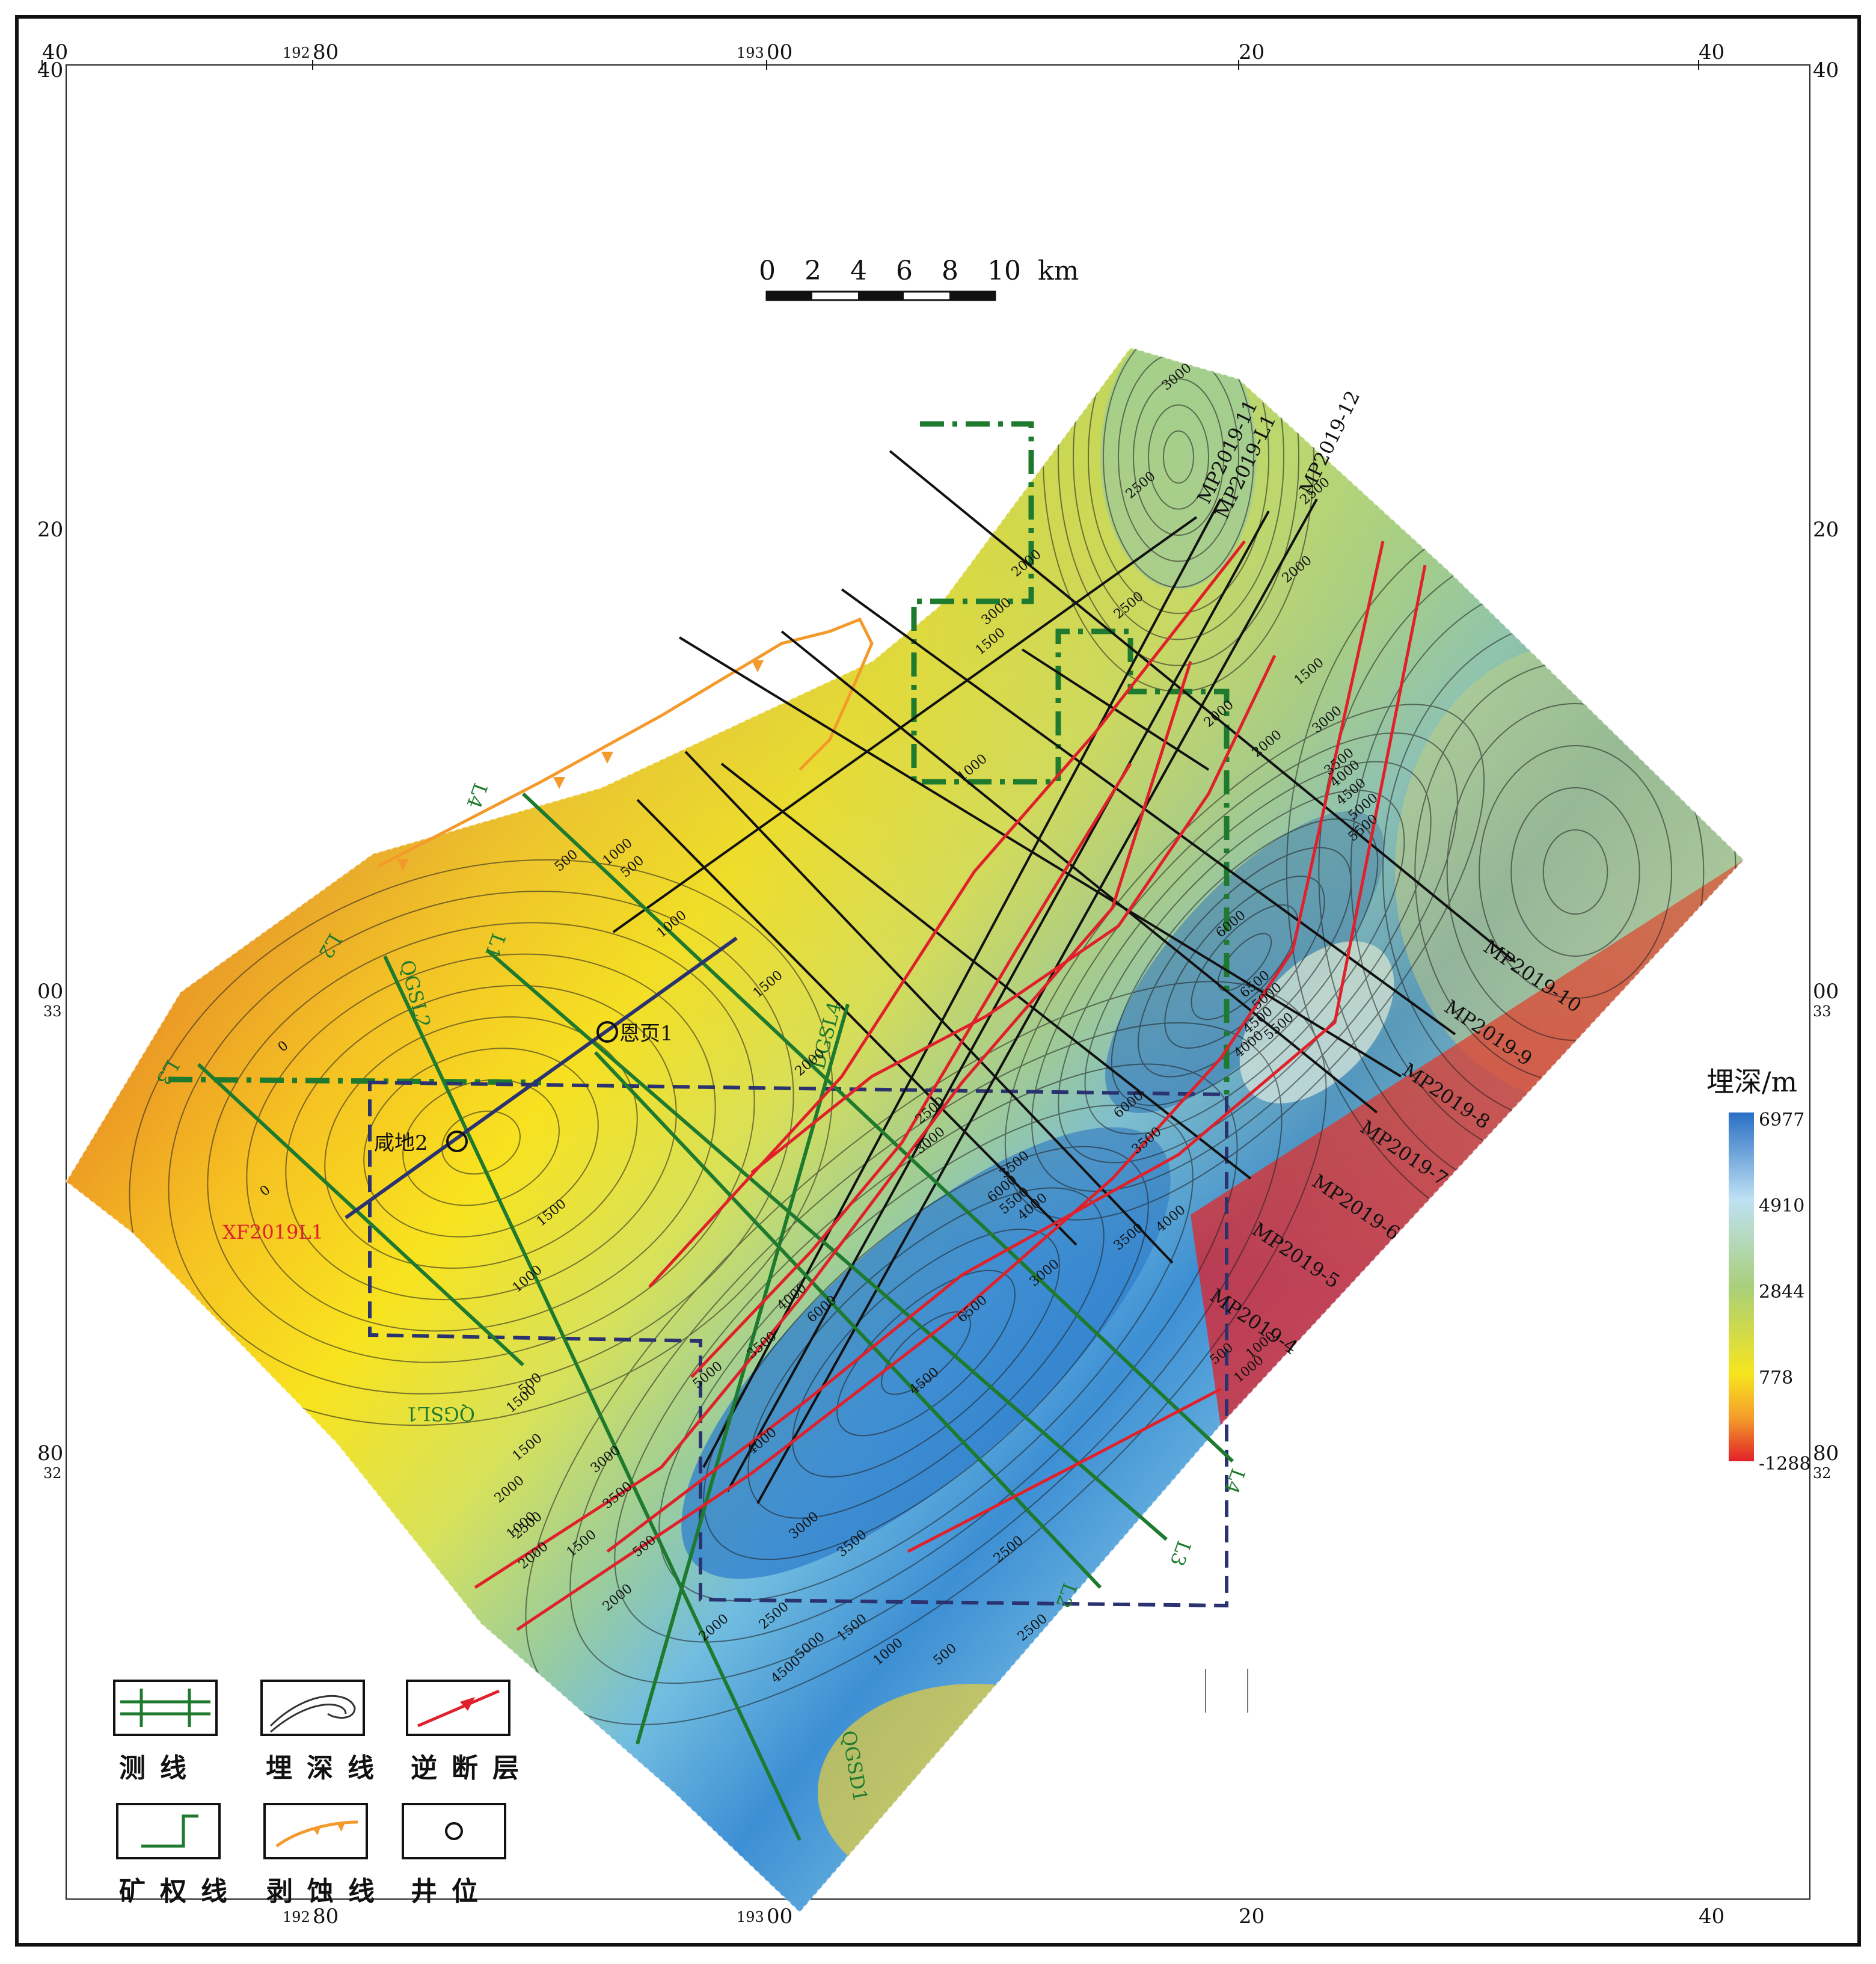 Image resolution: width=1876 pixels, height=1964 pixels. Describe the element at coordinates (1784, 1464) in the screenshot. I see `colorbar-tick: -1288` at that location.